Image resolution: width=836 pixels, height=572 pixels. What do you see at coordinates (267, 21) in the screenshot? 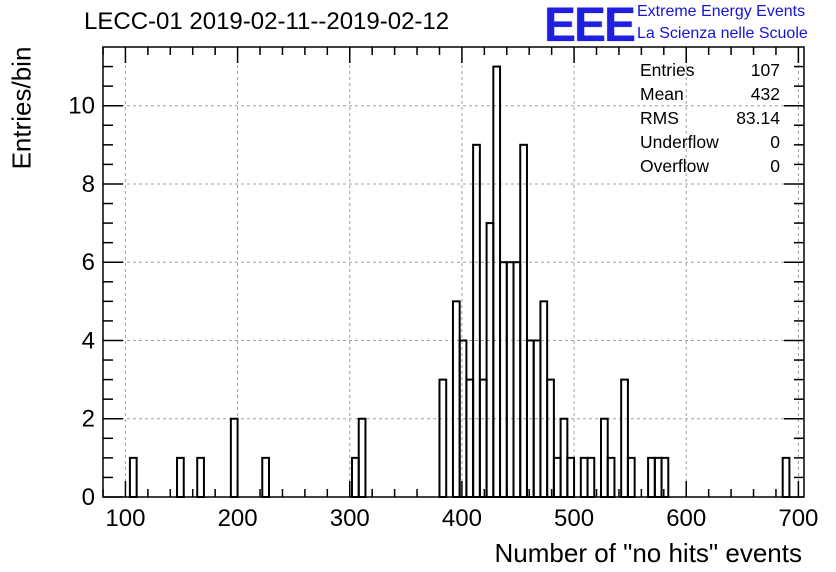
I see `chart-title: LECC-01 2019-02-11--2019-02-12` at bounding box center [267, 21].